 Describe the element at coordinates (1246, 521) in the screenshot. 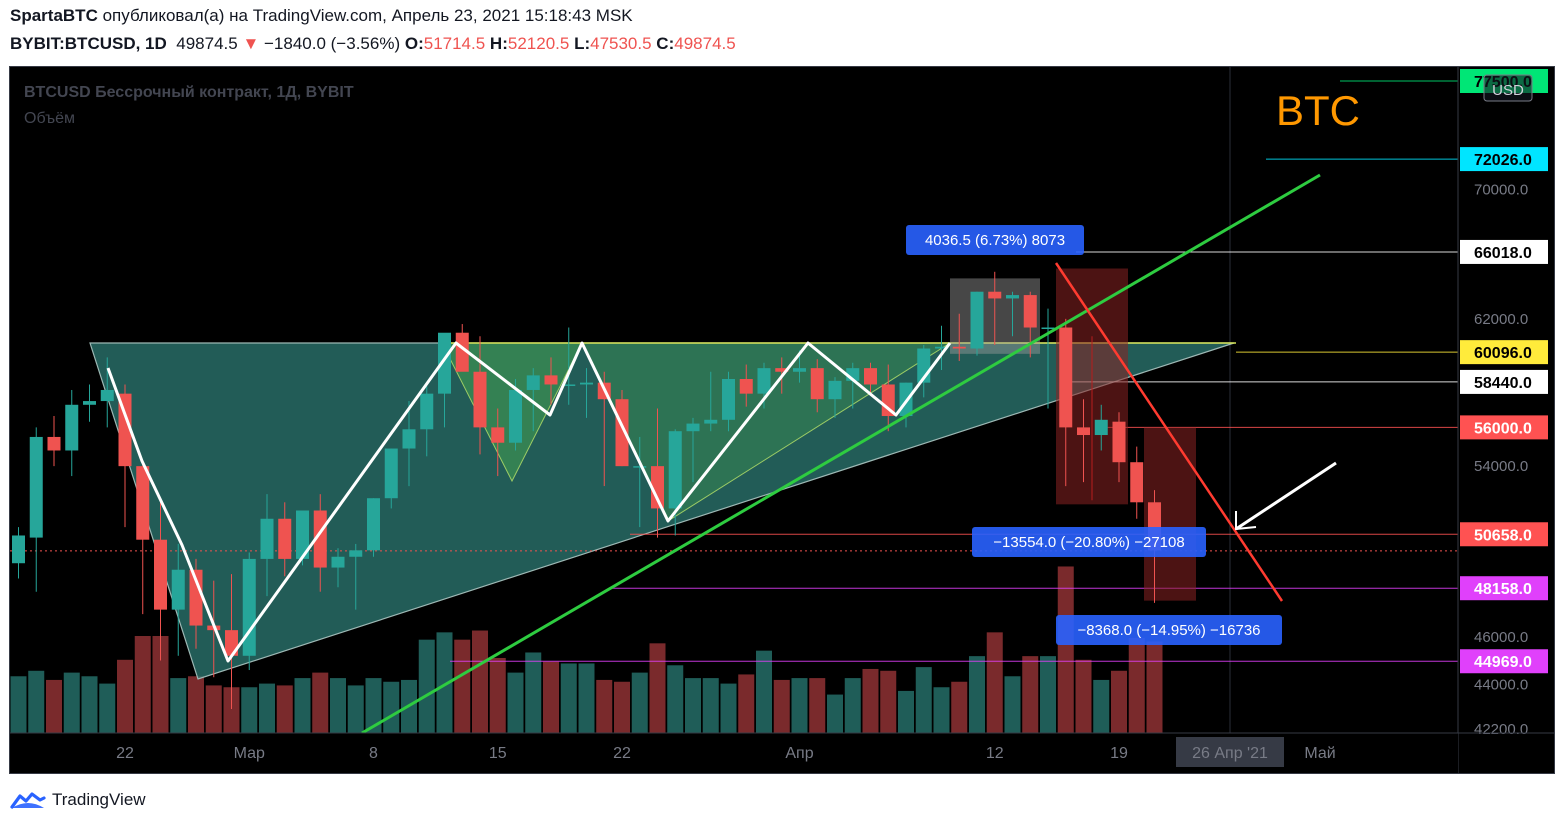

I see `white-arrow-head-icon` at that location.